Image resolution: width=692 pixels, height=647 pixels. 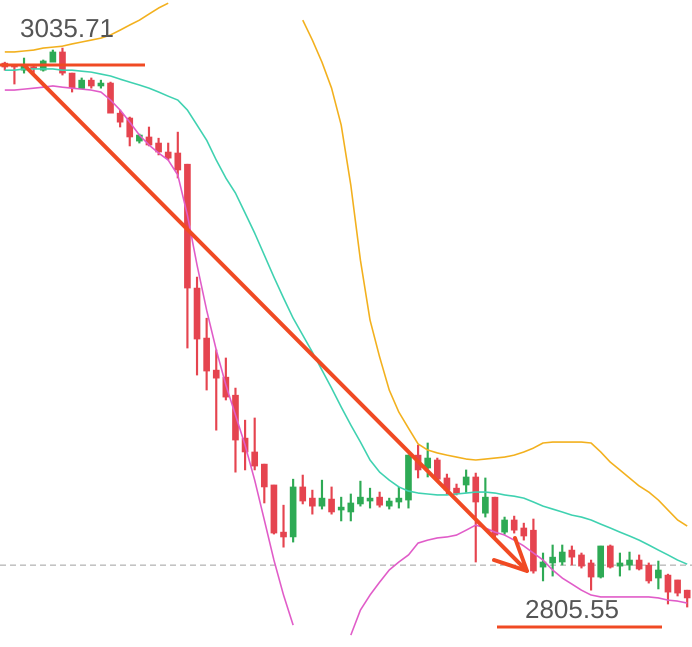 I want to click on annotation: 3035.71, so click(x=67, y=28).